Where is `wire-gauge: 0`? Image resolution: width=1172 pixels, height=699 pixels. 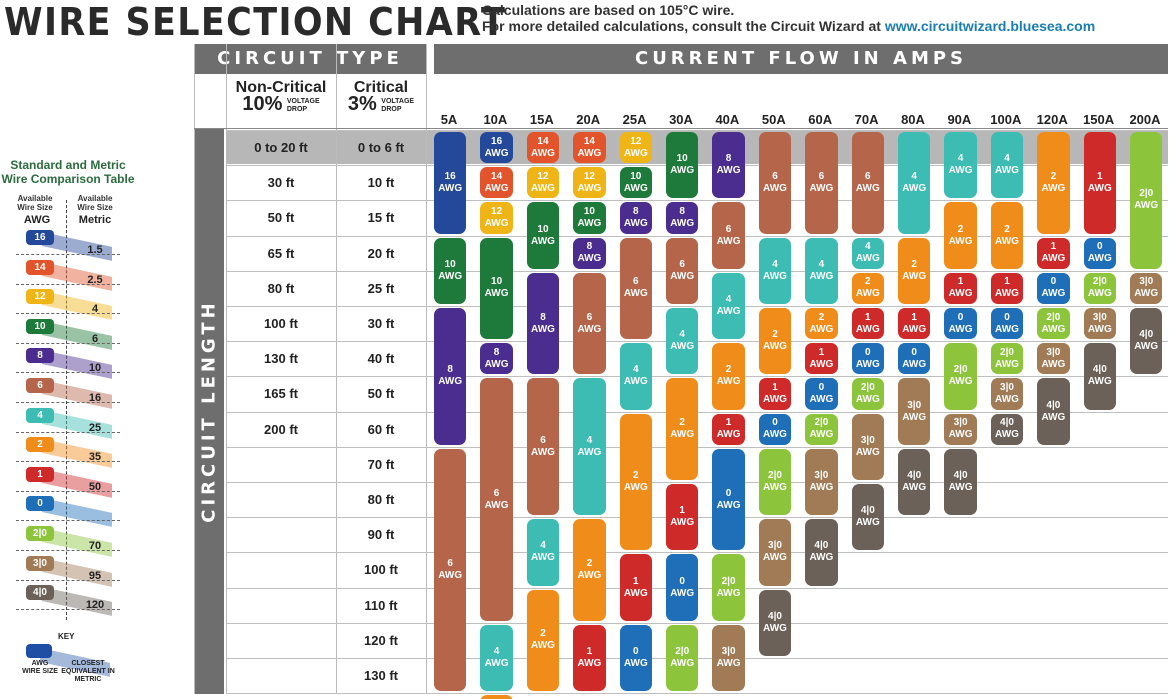
wire-gauge: 0 is located at coordinates (960, 317).